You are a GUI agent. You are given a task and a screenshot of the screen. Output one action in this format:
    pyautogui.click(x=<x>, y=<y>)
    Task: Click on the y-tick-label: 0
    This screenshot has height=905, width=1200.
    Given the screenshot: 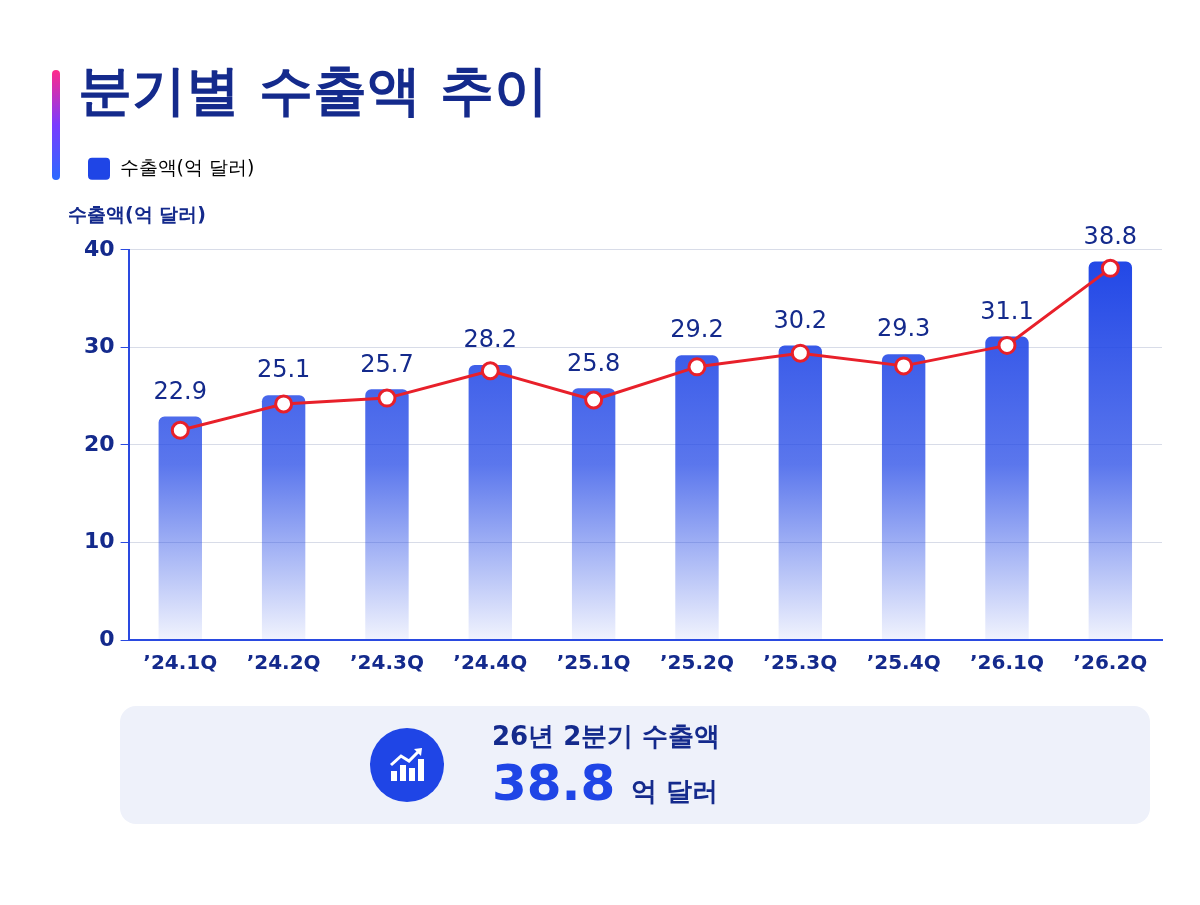 What is the action you would take?
    pyautogui.click(x=107, y=638)
    